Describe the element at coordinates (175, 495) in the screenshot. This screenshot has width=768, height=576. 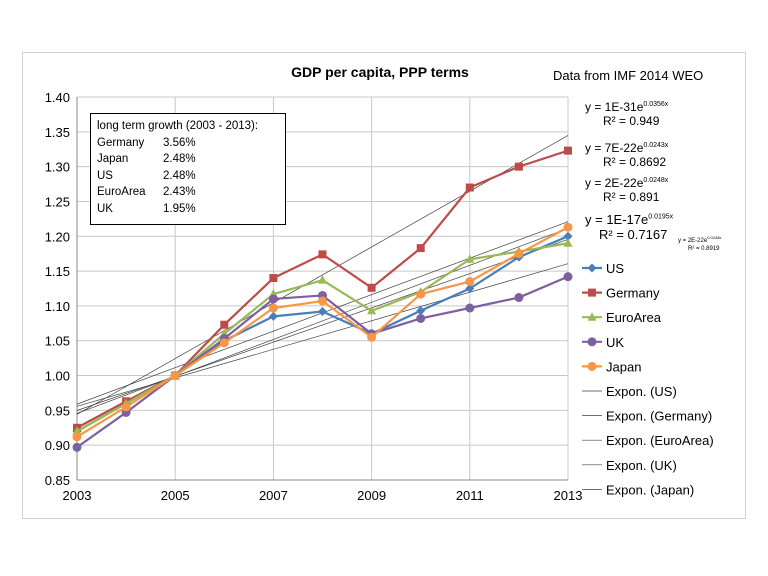
I see `x-tick-label: 2005` at that location.